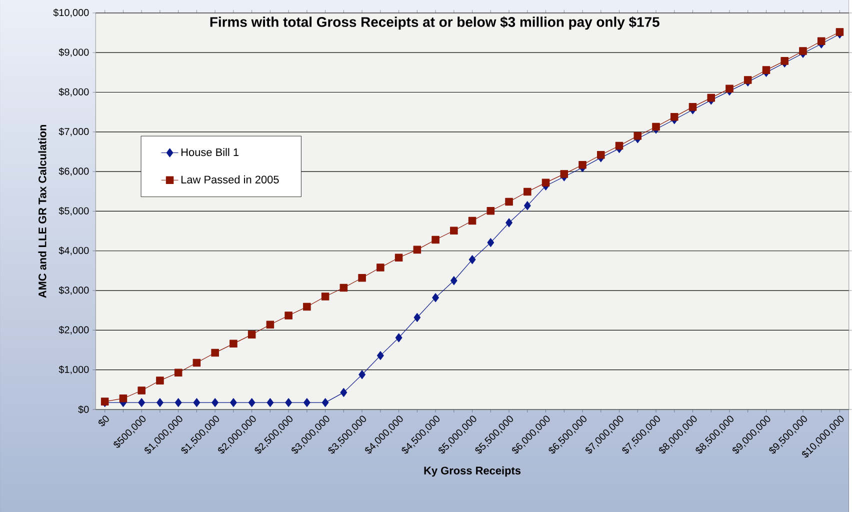 This screenshot has width=852, height=512. What do you see at coordinates (103, 421) in the screenshot?
I see `x-tick-label: $0` at bounding box center [103, 421].